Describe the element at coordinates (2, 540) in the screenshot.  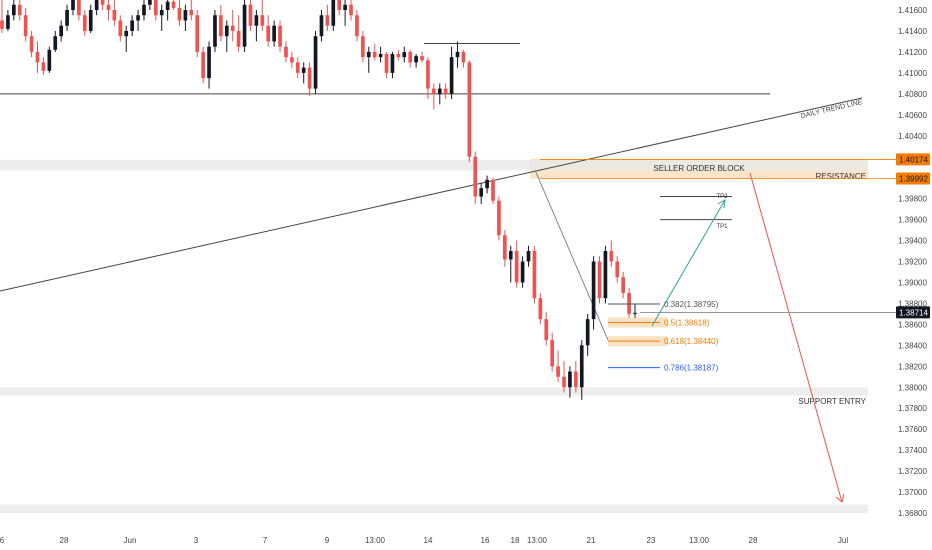
I see `x-tick-label: 6` at that location.